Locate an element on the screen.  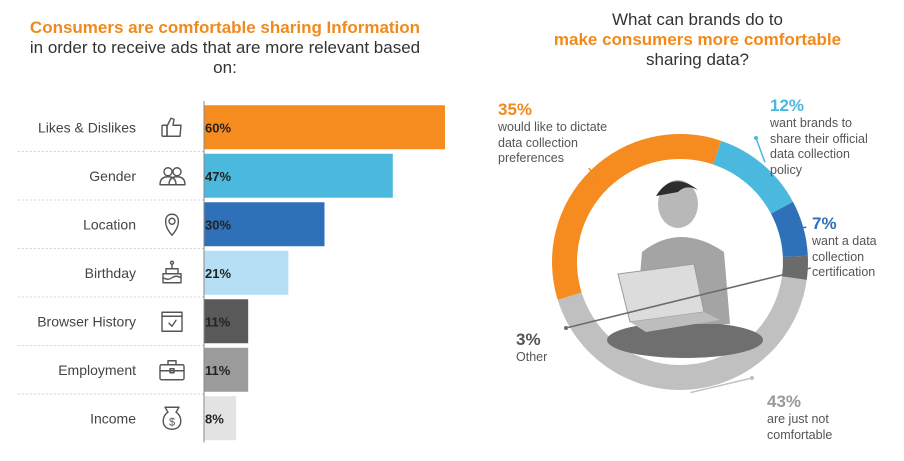
callout-certification: 7% want a data collection certification is located at coordinates (854, 247).